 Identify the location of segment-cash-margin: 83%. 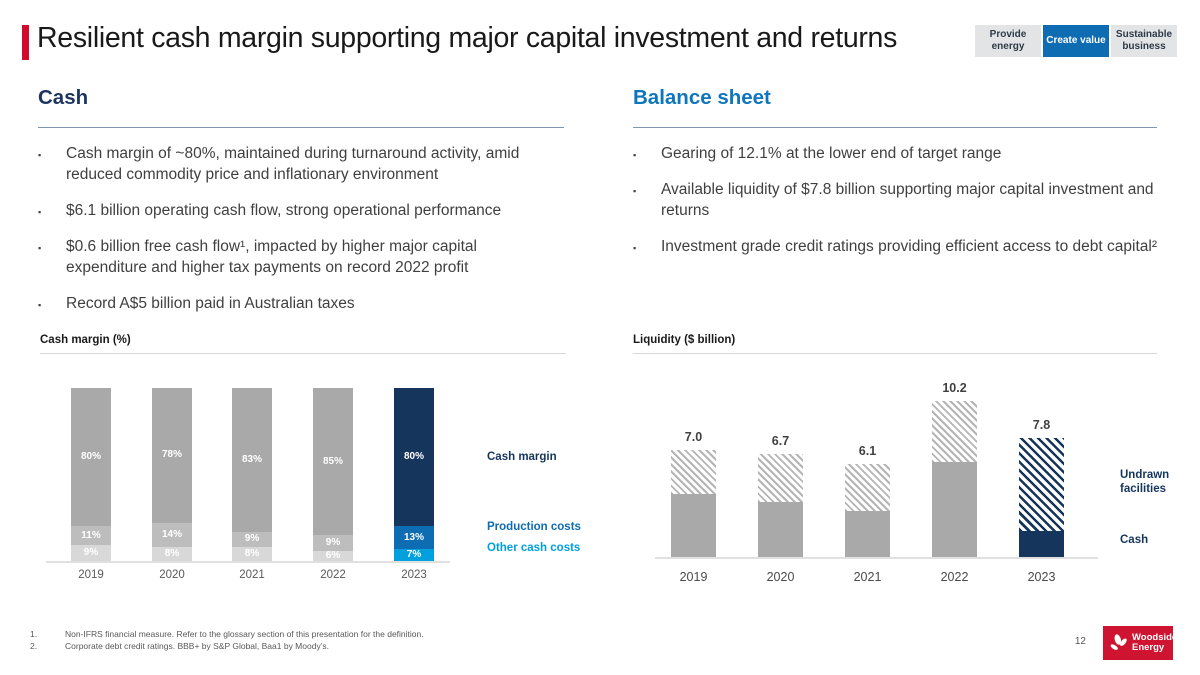
(252, 460).